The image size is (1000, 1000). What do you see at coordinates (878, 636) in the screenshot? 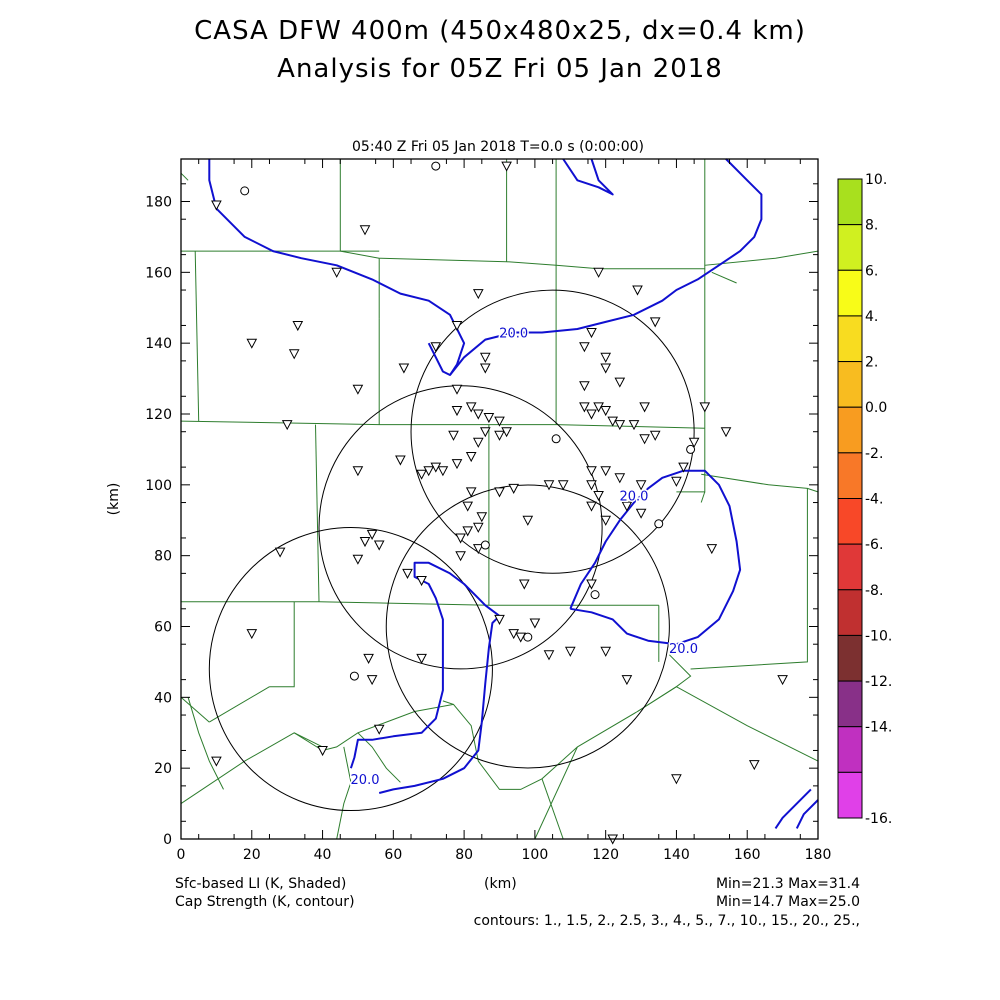
I see `colorbar-label: -10.` at bounding box center [878, 636].